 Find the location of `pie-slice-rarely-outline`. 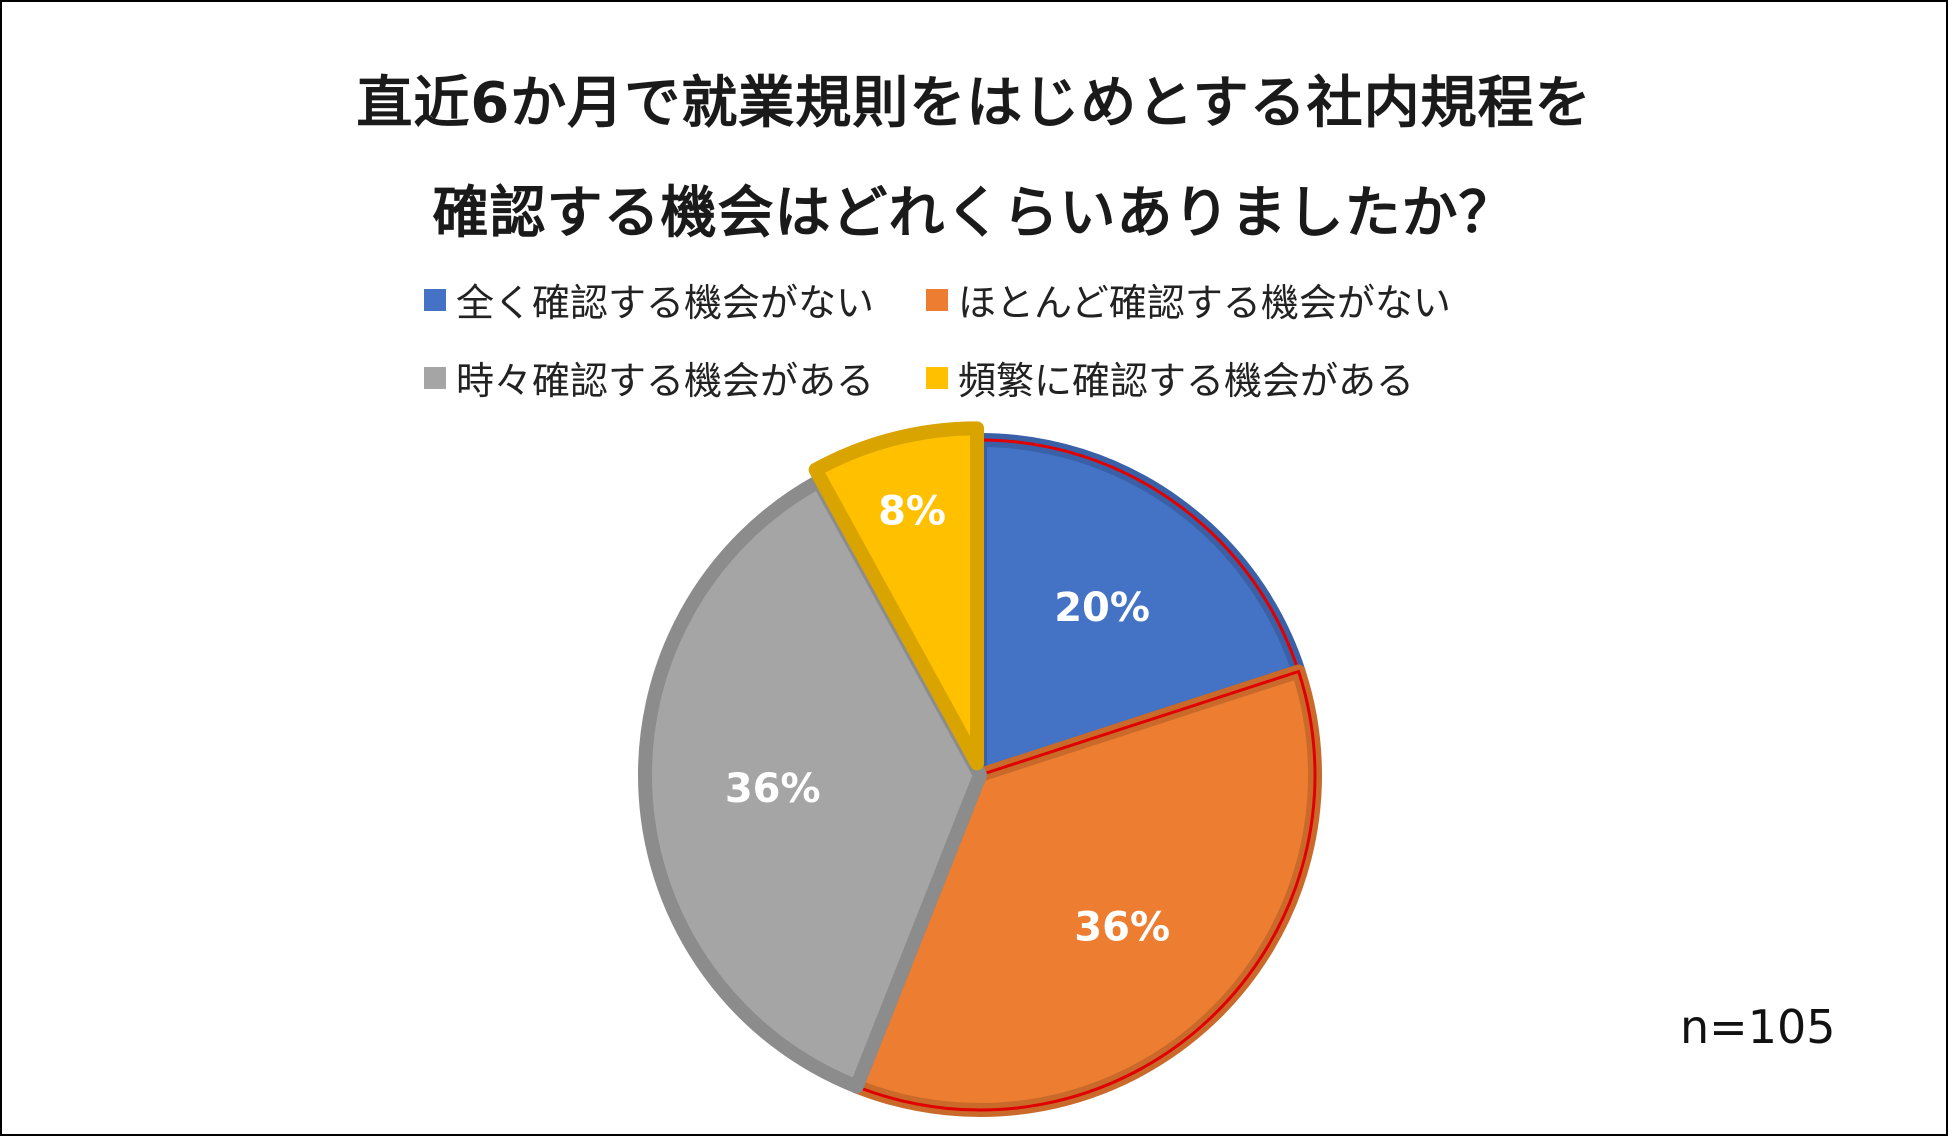

pie-slice-rarely-outline is located at coordinates (1085, 890).